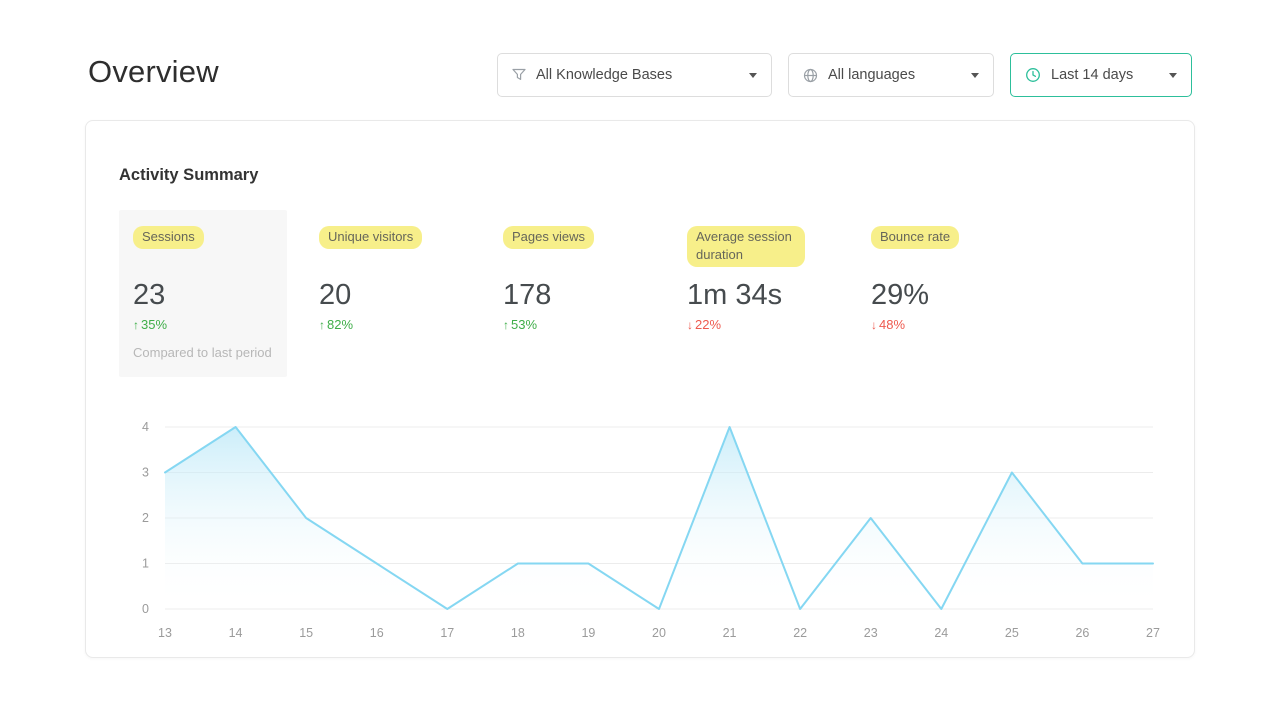 The height and width of the screenshot is (720, 1280). What do you see at coordinates (963, 324) in the screenshot?
I see `stat-delta: ↓ 48%` at bounding box center [963, 324].